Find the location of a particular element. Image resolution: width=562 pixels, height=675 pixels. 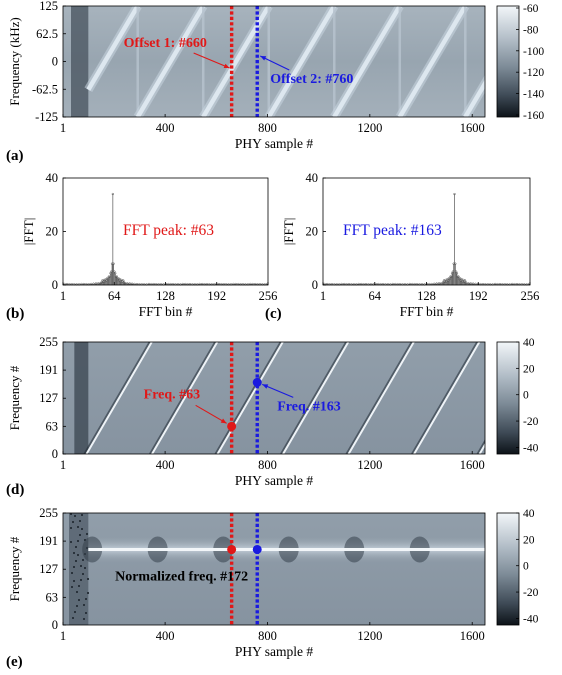

colorbar-tick-label: -120 is located at coordinates (533, 73).